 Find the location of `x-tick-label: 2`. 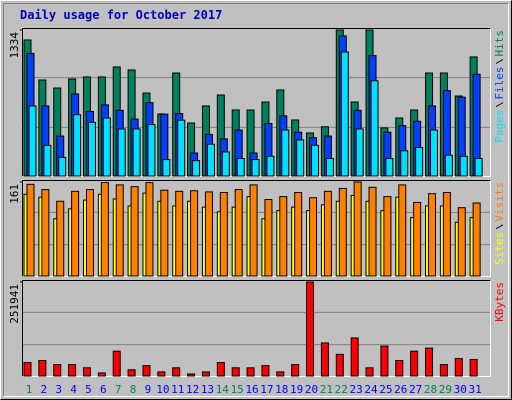

x-tick-label: 2 is located at coordinates (44, 389).